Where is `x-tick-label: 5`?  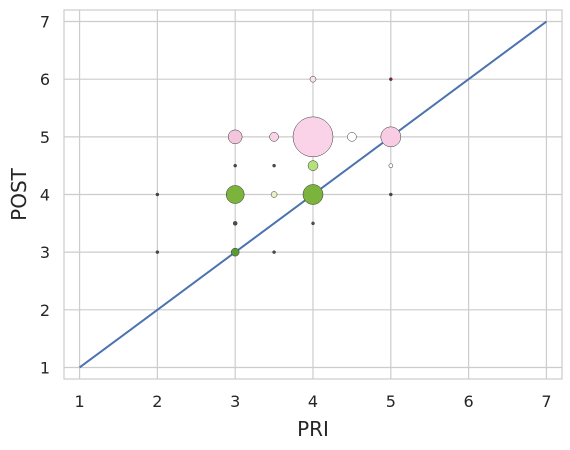 x-tick-label: 5 is located at coordinates (391, 401).